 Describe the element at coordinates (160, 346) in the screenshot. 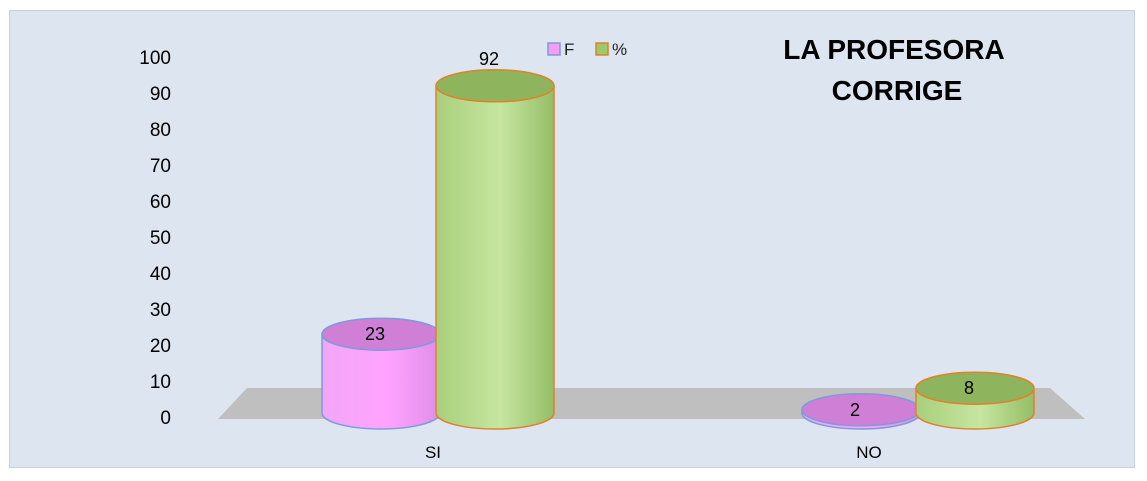

I see `y-tick-label: 20` at that location.